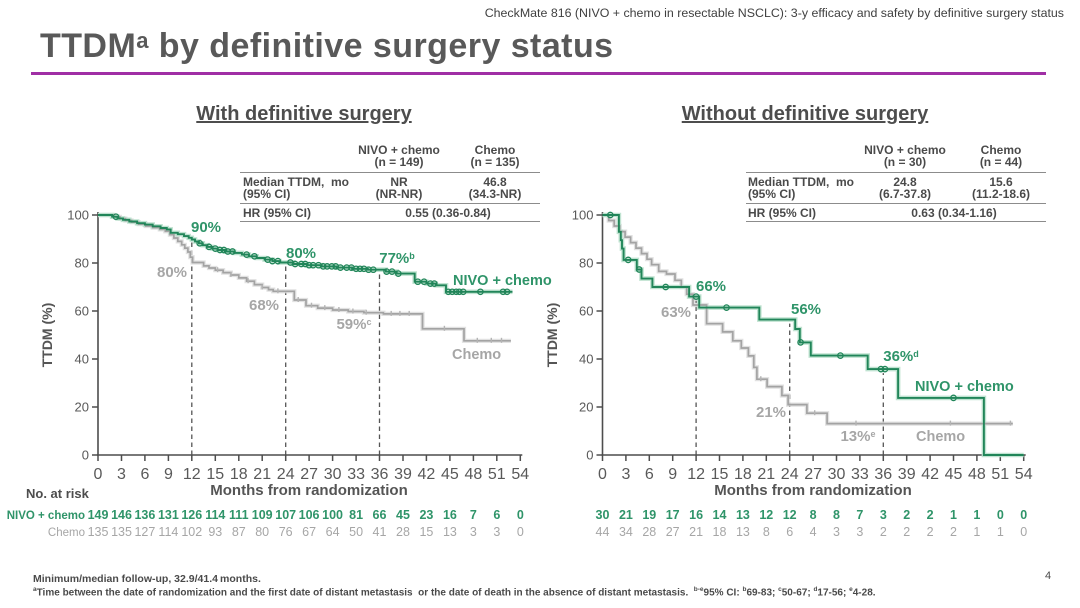  What do you see at coordinates (806, 309) in the screenshot?
I see `svg-text: 56%` at bounding box center [806, 309].